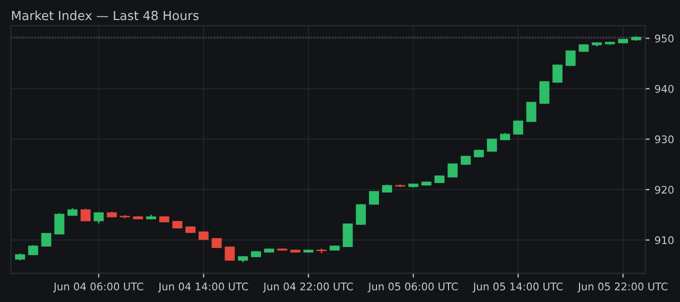 The image size is (680, 302). I want to click on chart-title: Market Index — Last 48 Hours, so click(105, 15).